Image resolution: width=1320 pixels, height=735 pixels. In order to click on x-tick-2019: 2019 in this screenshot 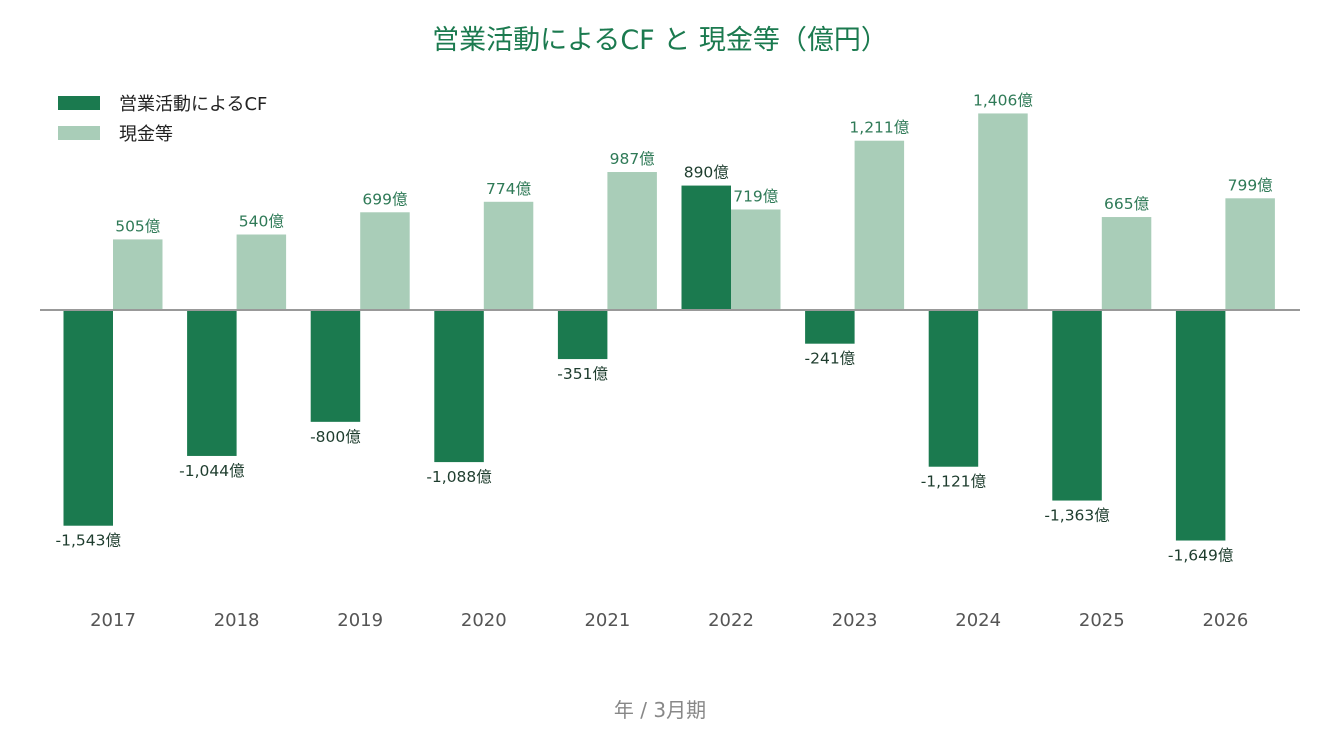, I will do `click(360, 620)`.